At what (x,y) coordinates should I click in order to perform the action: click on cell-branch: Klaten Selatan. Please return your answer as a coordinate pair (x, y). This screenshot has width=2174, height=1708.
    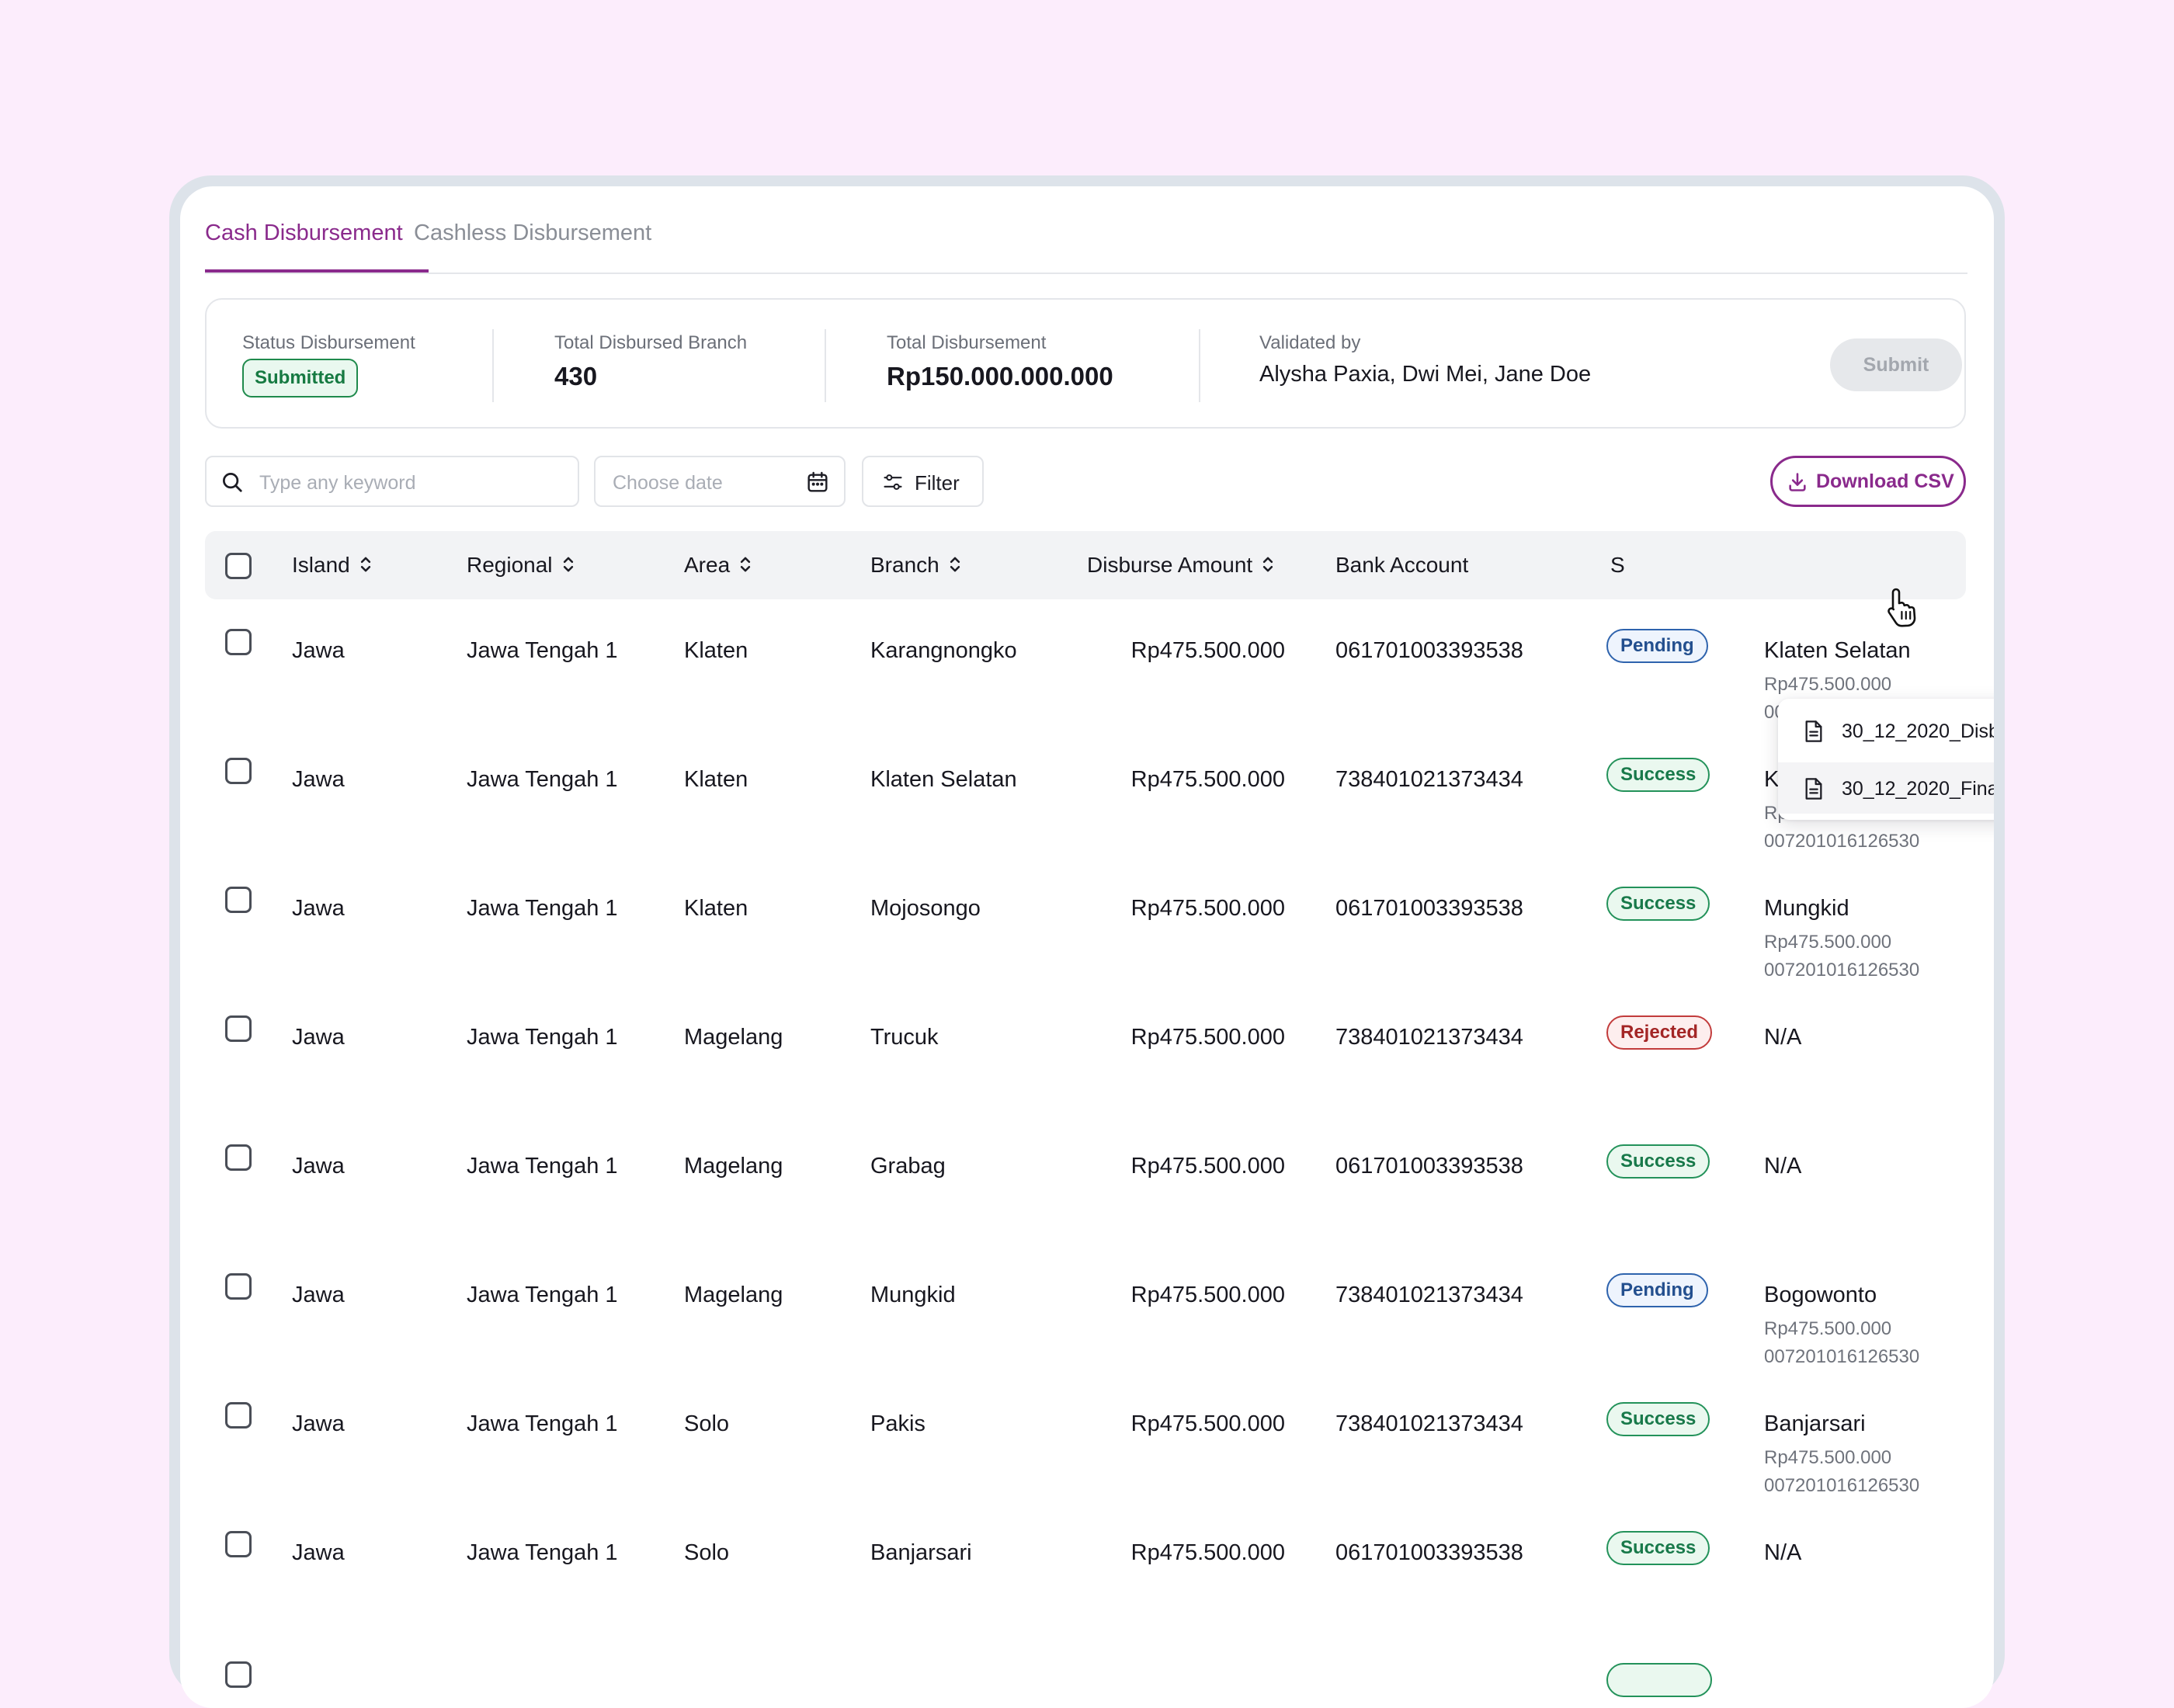
    Looking at the image, I should click on (944, 780).